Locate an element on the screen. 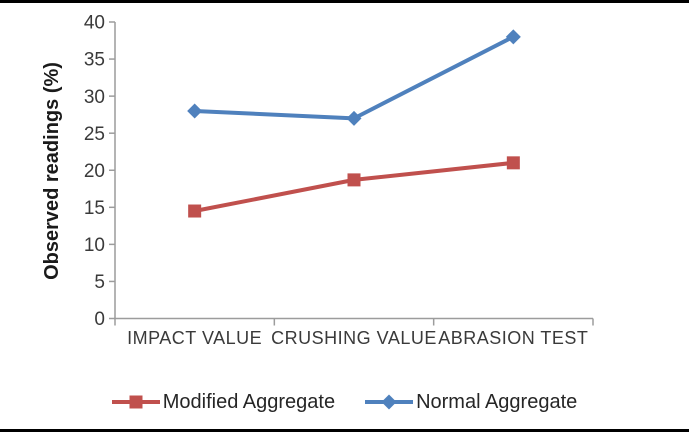 This screenshot has height=434, width=689. legend: Modified Aggregate Normal Aggregate is located at coordinates (344, 402).